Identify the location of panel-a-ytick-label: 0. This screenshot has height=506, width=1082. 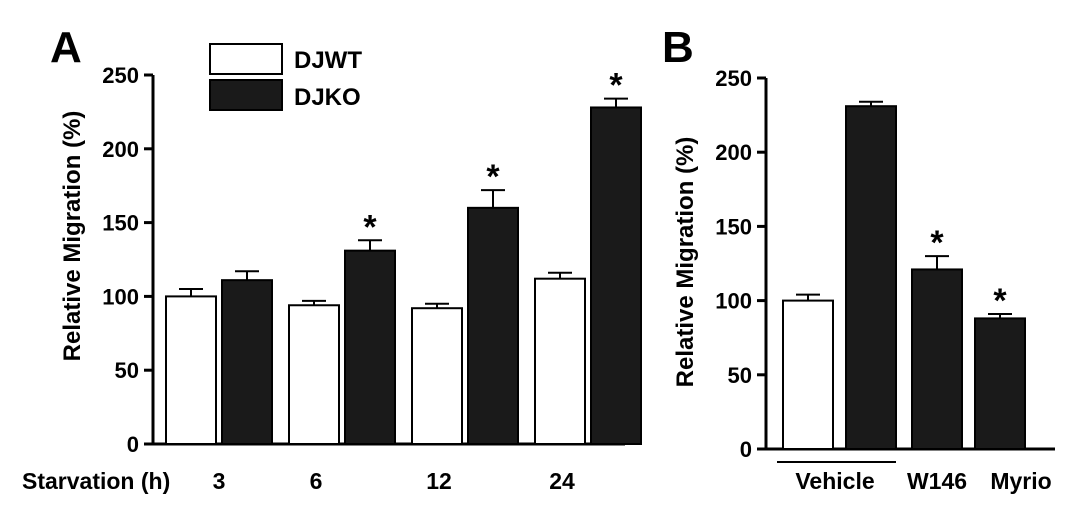
(133, 444).